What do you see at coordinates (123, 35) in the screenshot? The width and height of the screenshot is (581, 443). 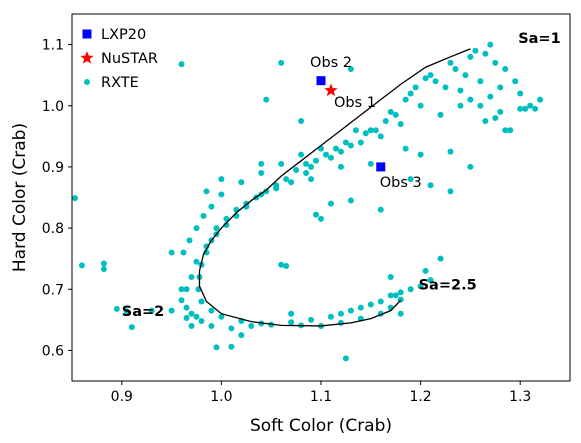 I see `legend-label: LXP20` at bounding box center [123, 35].